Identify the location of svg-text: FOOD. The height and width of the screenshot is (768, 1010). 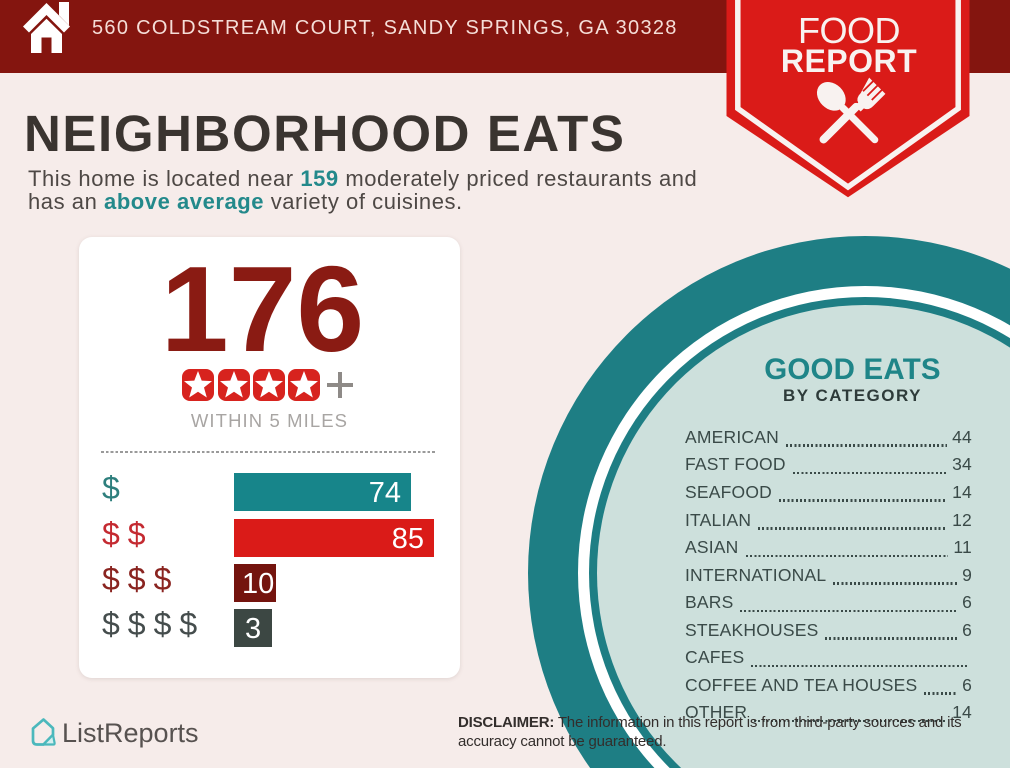
(849, 30).